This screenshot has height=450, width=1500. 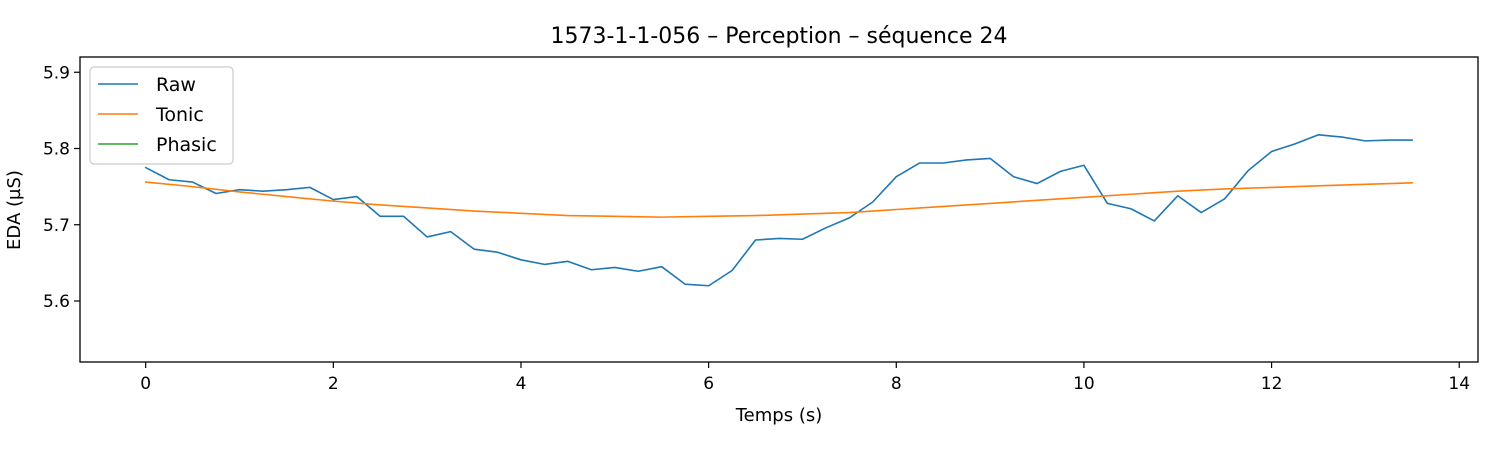 I want to click on x-tick-label: 10, so click(x=1084, y=384).